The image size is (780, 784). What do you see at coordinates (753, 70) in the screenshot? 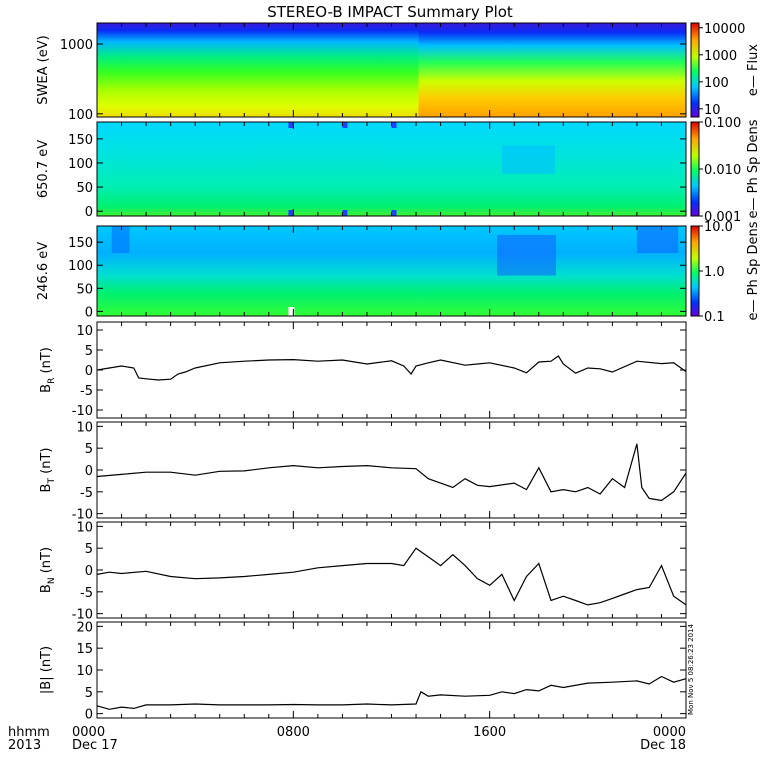
I see `colorbar-label: e— Flux` at bounding box center [753, 70].